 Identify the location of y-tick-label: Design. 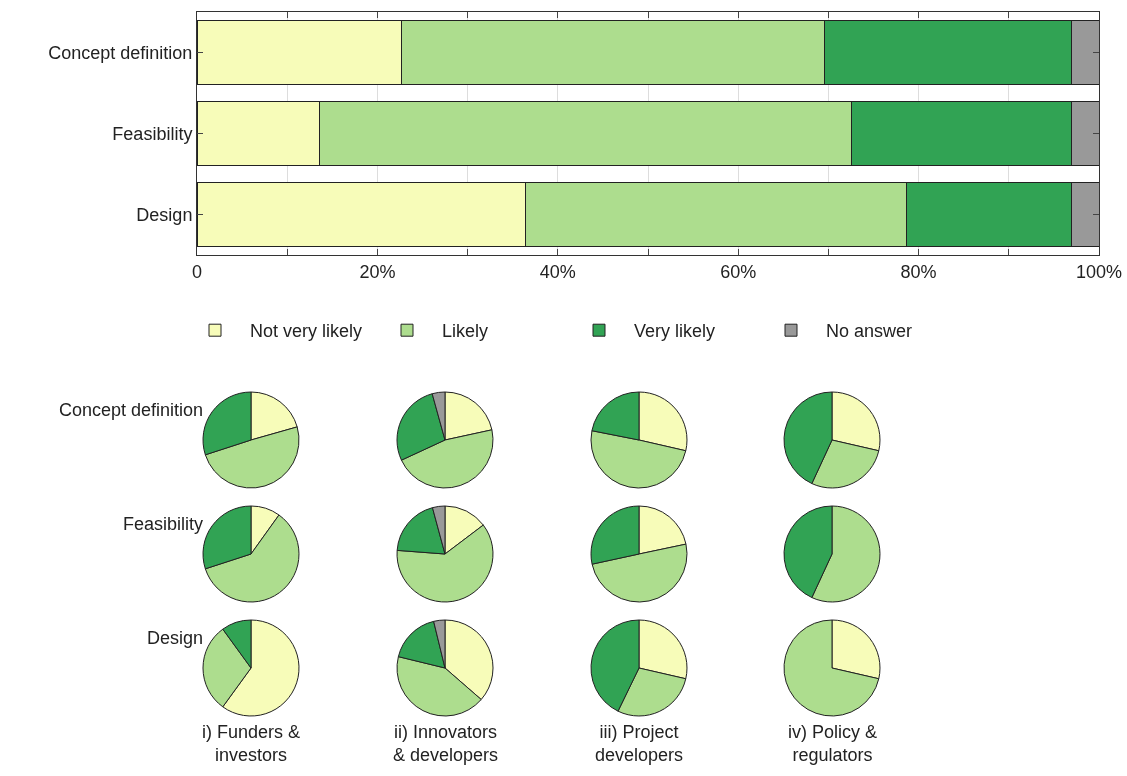
(164, 214).